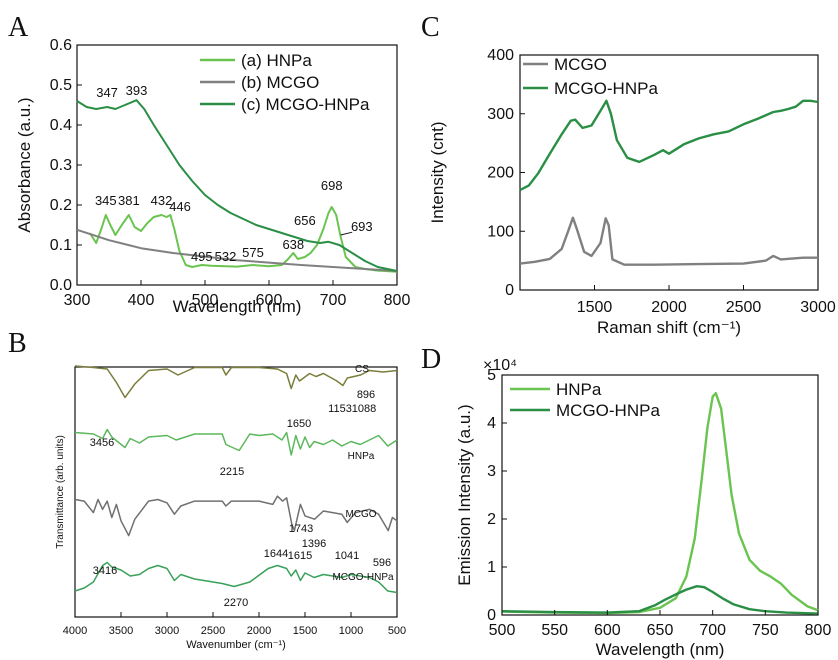  What do you see at coordinates (346, 233) in the screenshot?
I see `a-annotation-leader` at bounding box center [346, 233].